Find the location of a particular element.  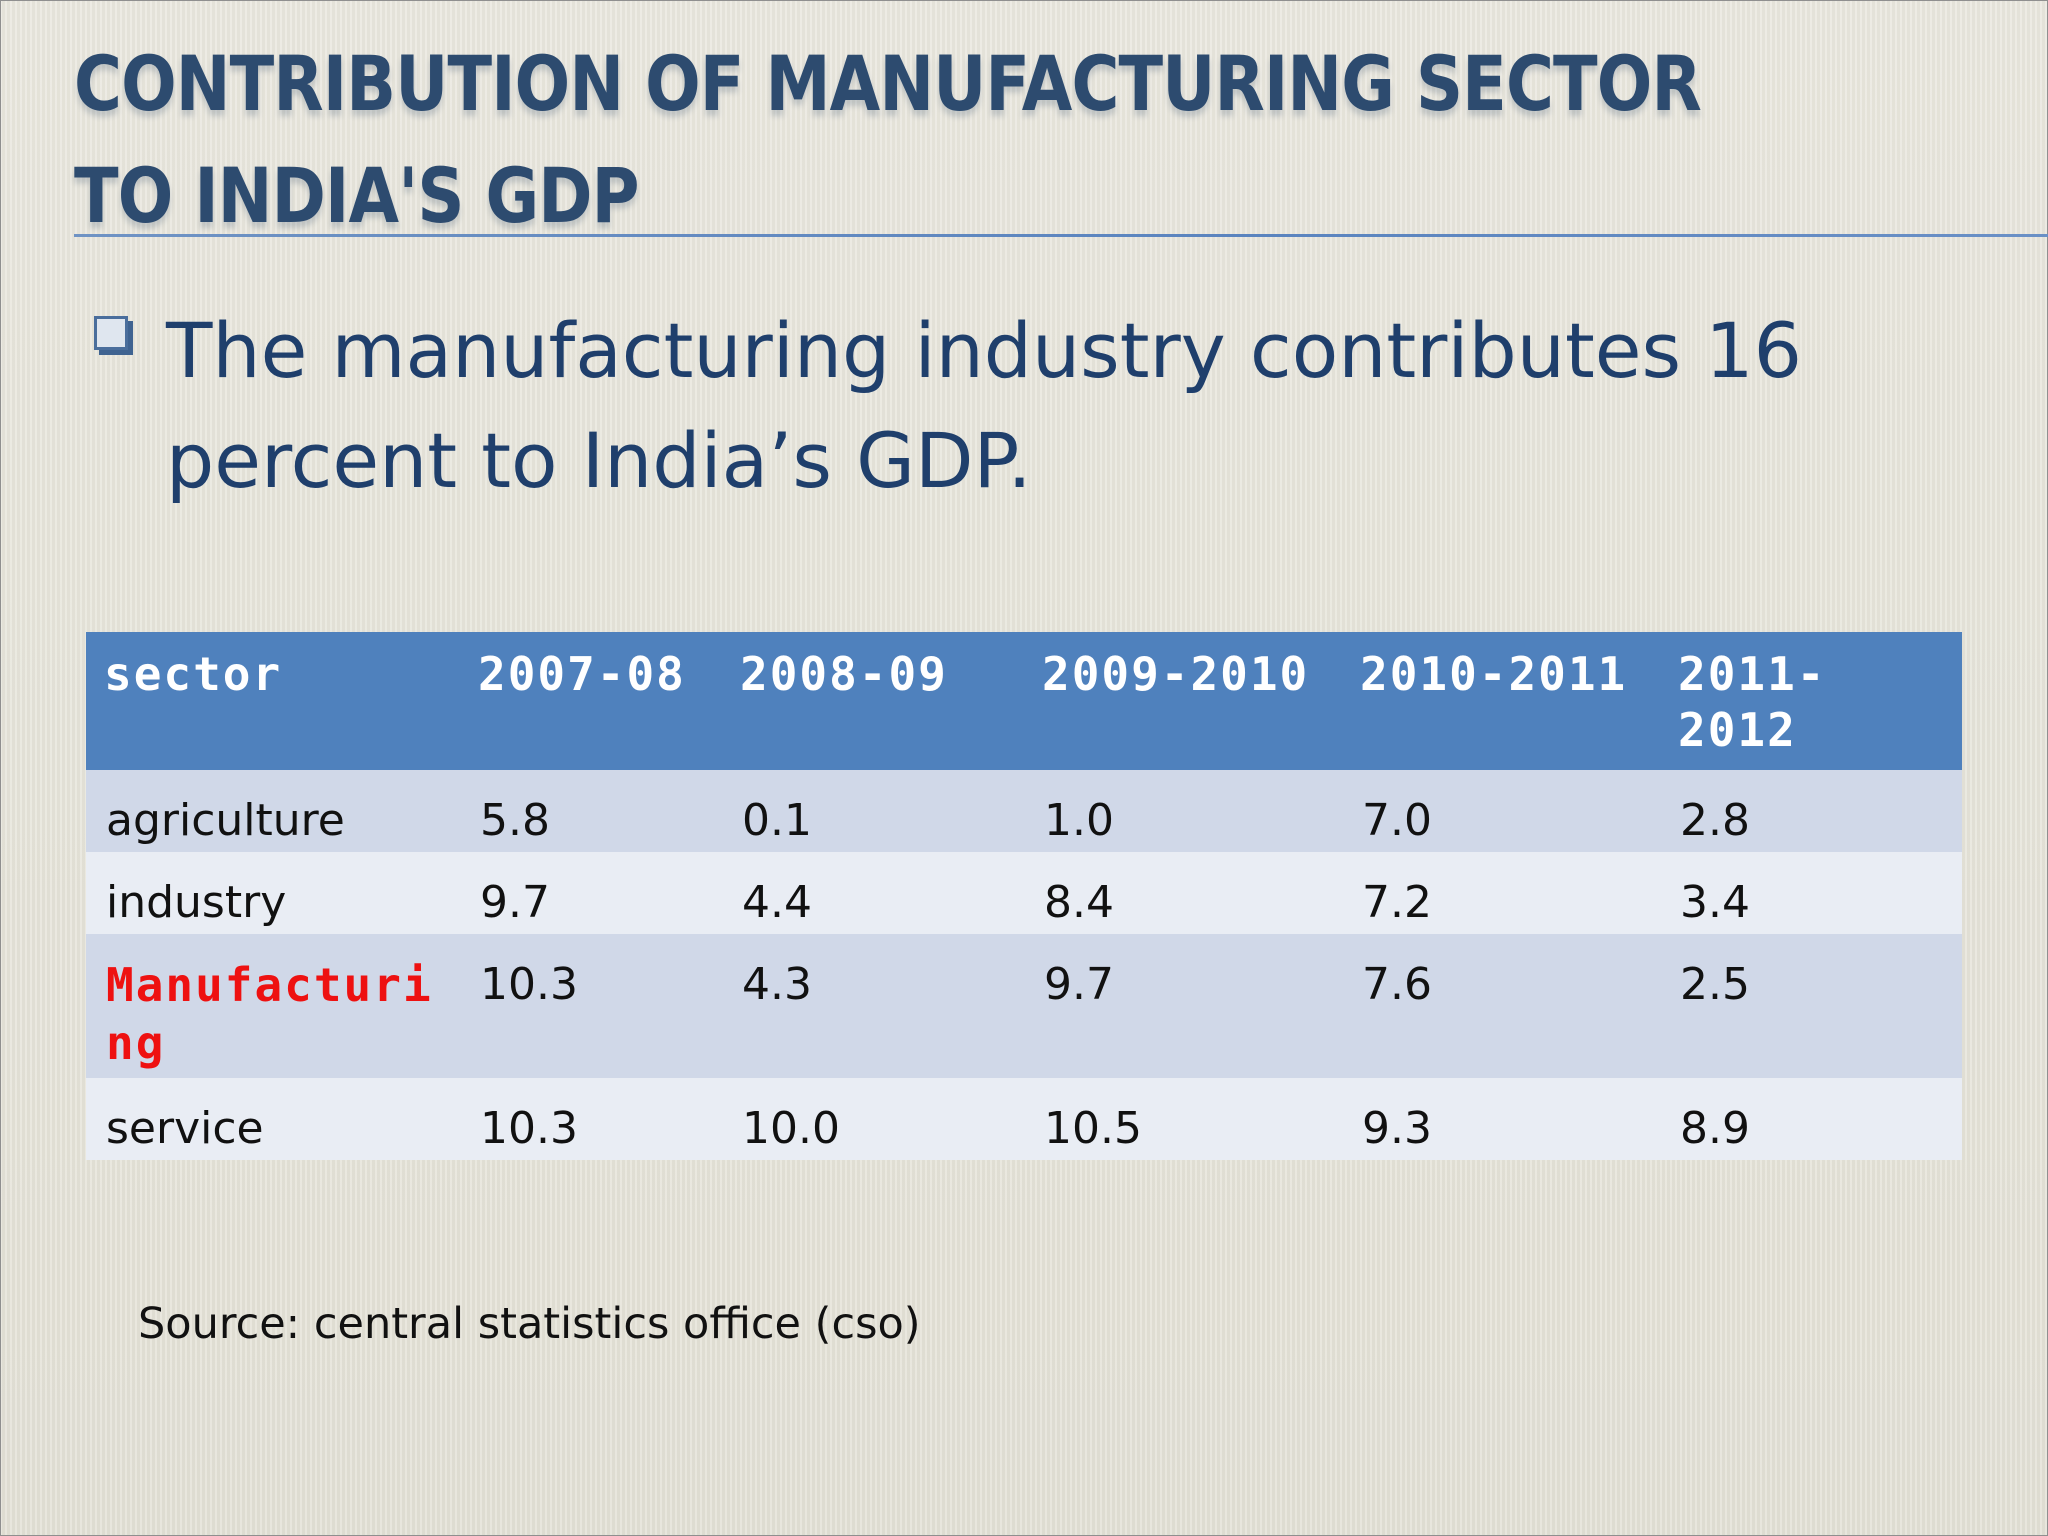

value-cell: 8.4 is located at coordinates (1183, 893).